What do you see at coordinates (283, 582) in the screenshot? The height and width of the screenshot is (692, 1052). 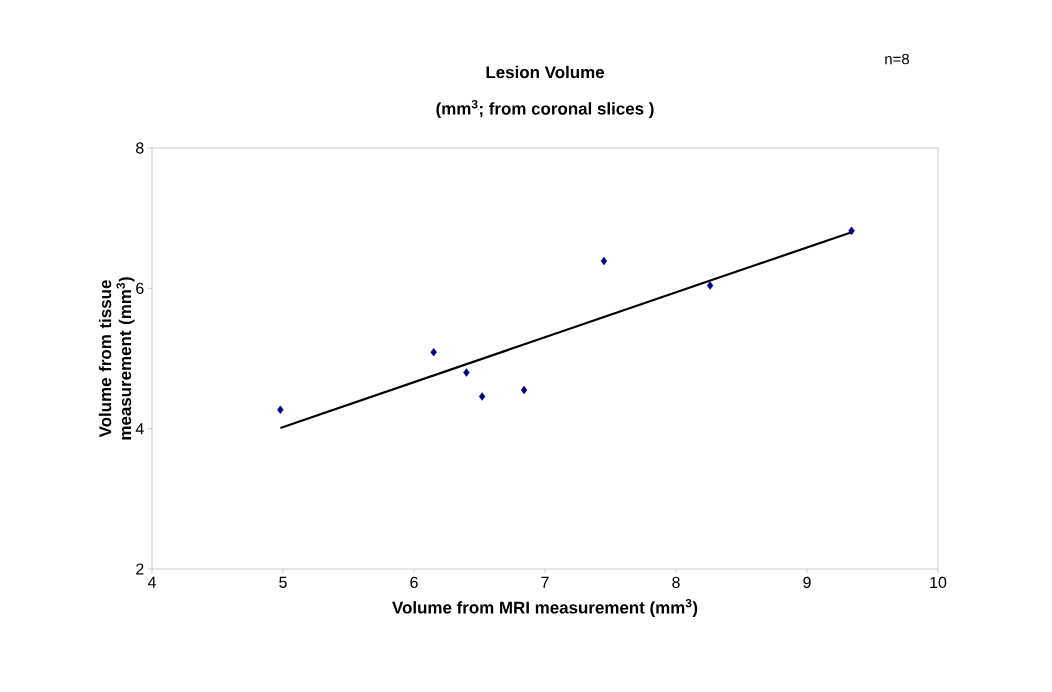 I see `x-tick-label: 5` at bounding box center [283, 582].